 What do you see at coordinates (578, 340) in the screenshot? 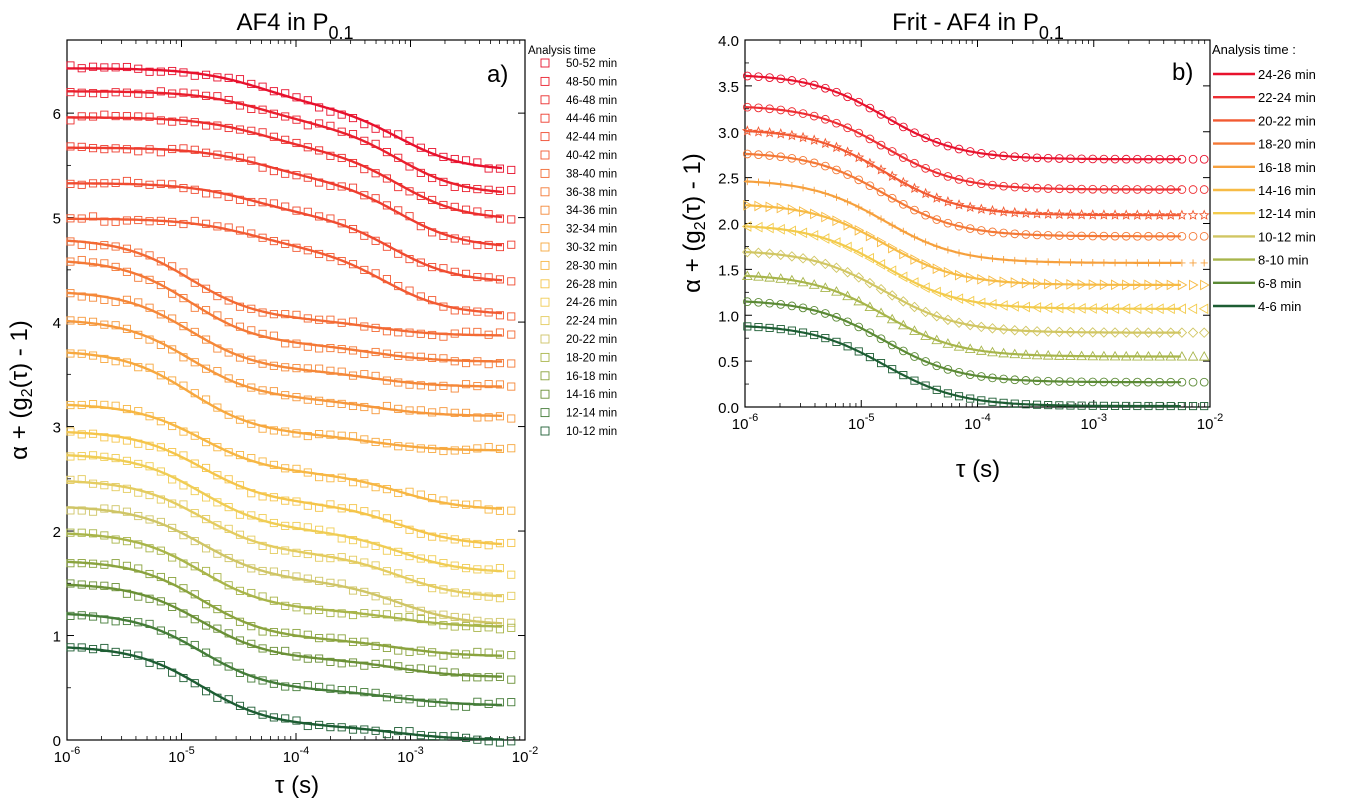
I see `legend-item: 20-22 min` at bounding box center [578, 340].